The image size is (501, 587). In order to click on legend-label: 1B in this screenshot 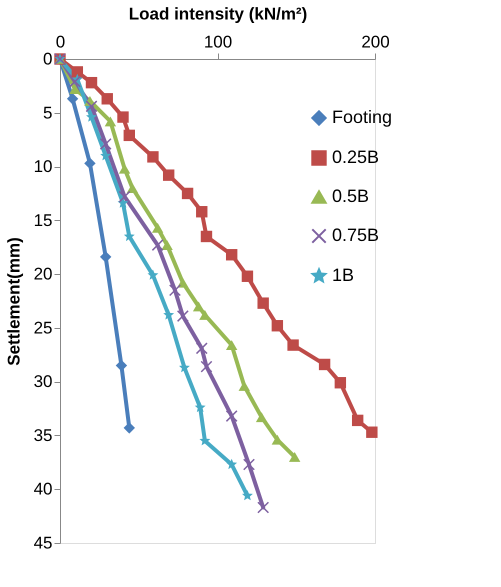, I will do `click(343, 275)`.